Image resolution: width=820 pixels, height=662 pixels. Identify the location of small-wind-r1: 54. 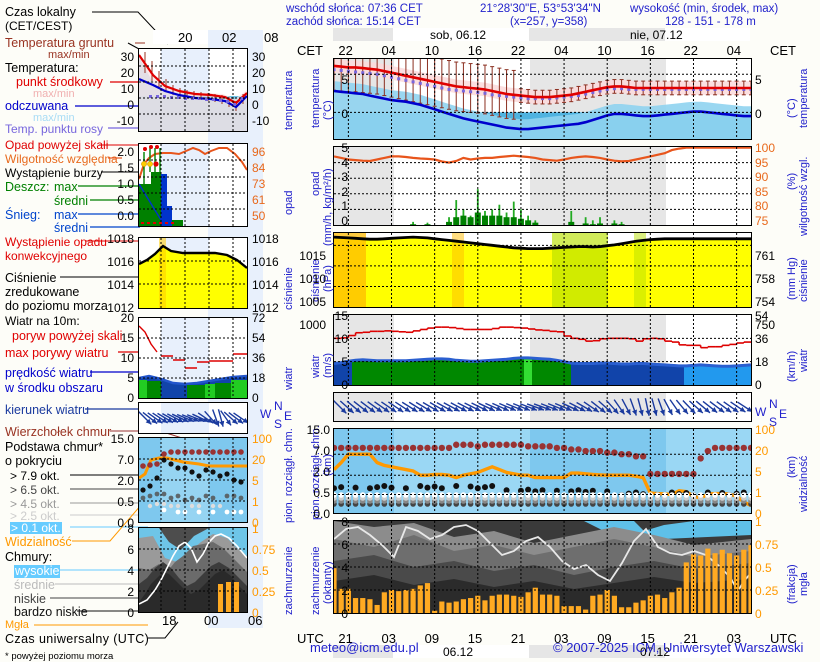
(259, 338).